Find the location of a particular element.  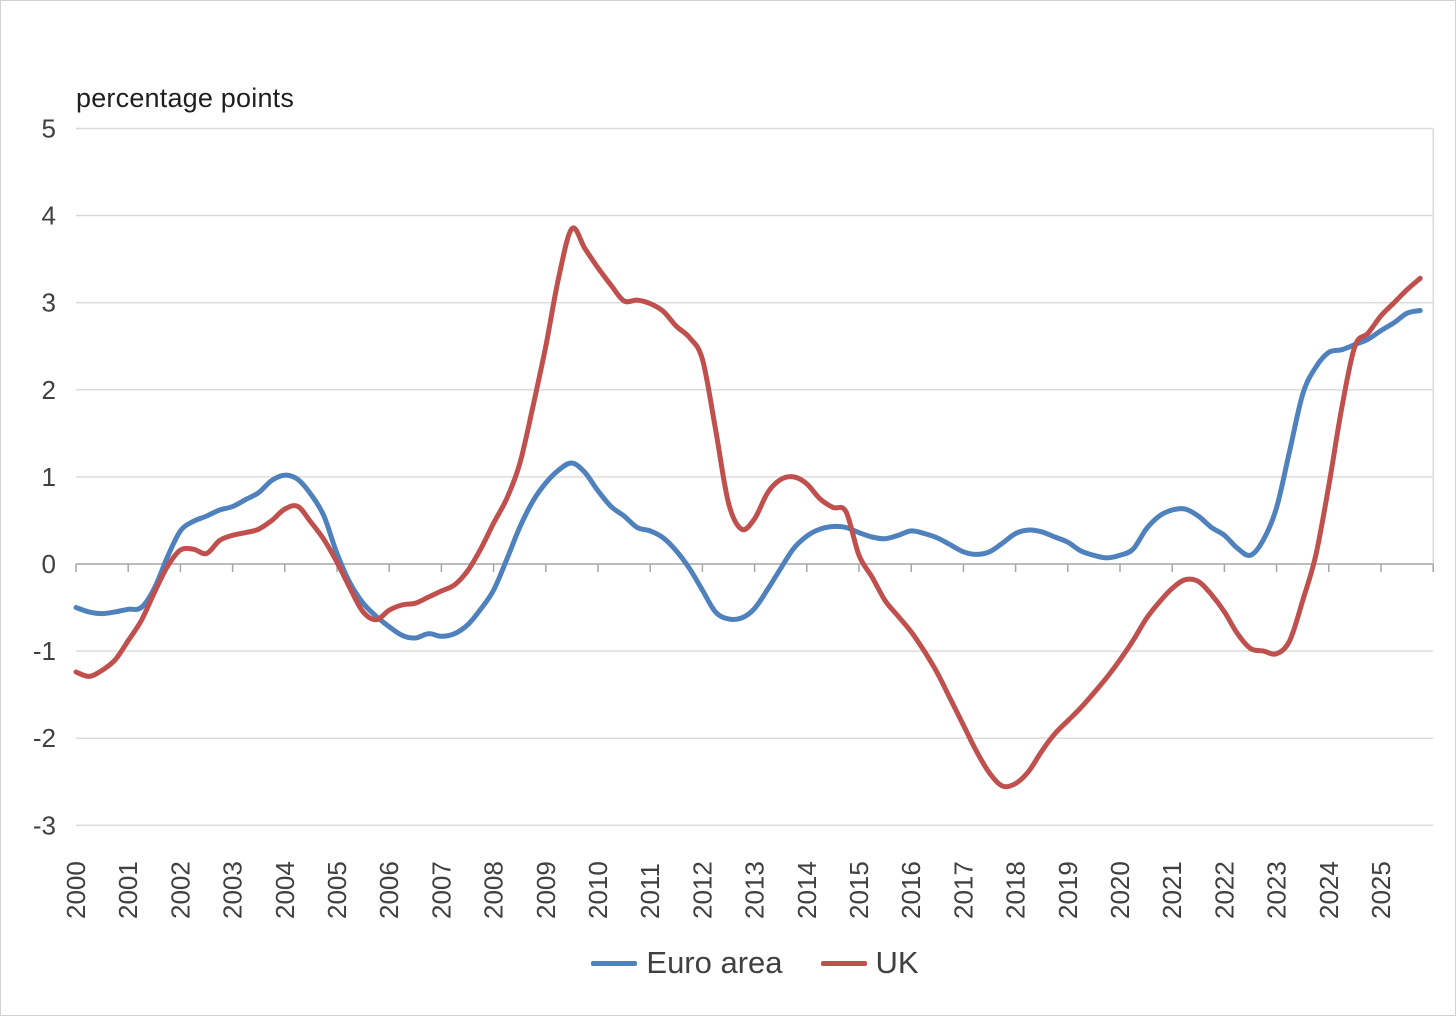

y-tick-label: 1 is located at coordinates (49, 477).